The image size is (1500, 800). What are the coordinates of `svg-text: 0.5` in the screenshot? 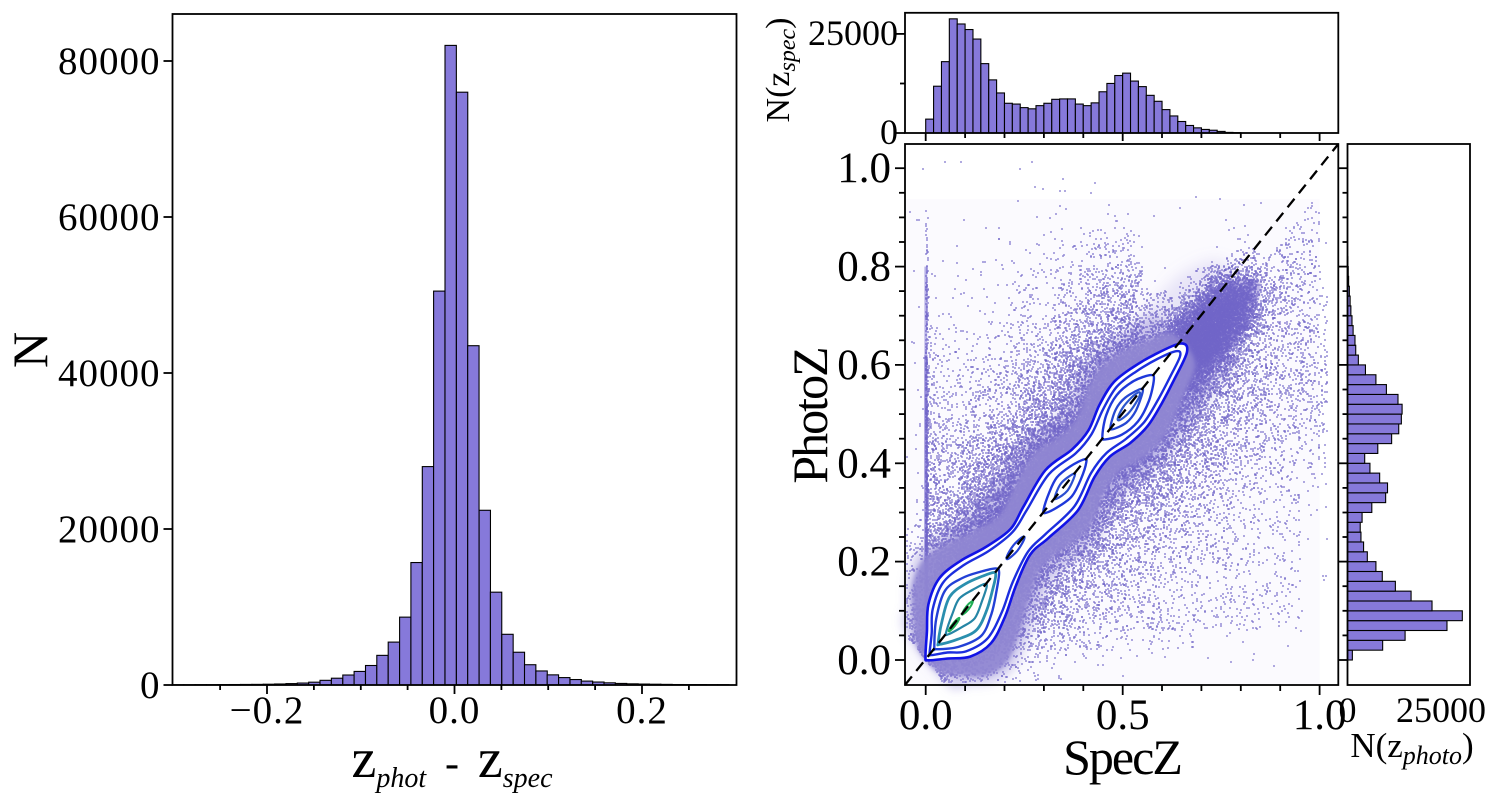 It's located at (1123, 715).